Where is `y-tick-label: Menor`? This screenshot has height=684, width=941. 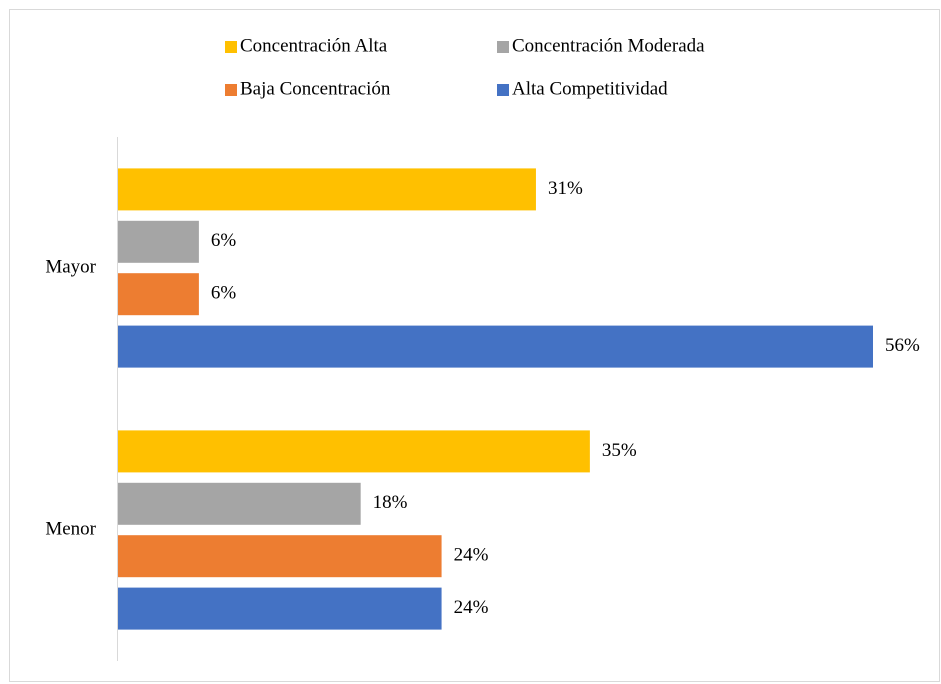 y-tick-label: Menor is located at coordinates (70, 528).